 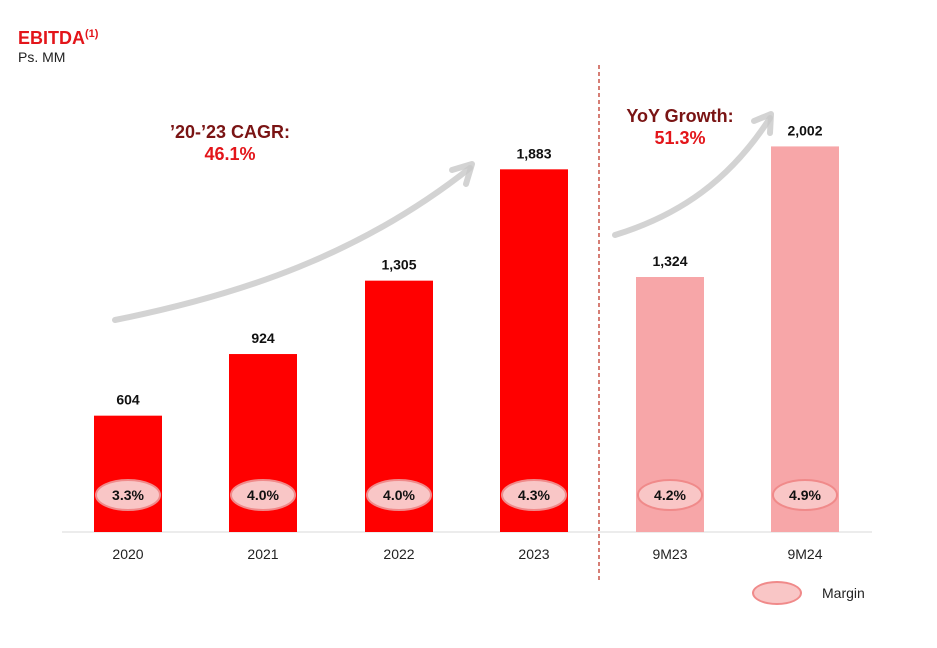 What do you see at coordinates (398, 265) in the screenshot?
I see `value-label-2022: 1,305` at bounding box center [398, 265].